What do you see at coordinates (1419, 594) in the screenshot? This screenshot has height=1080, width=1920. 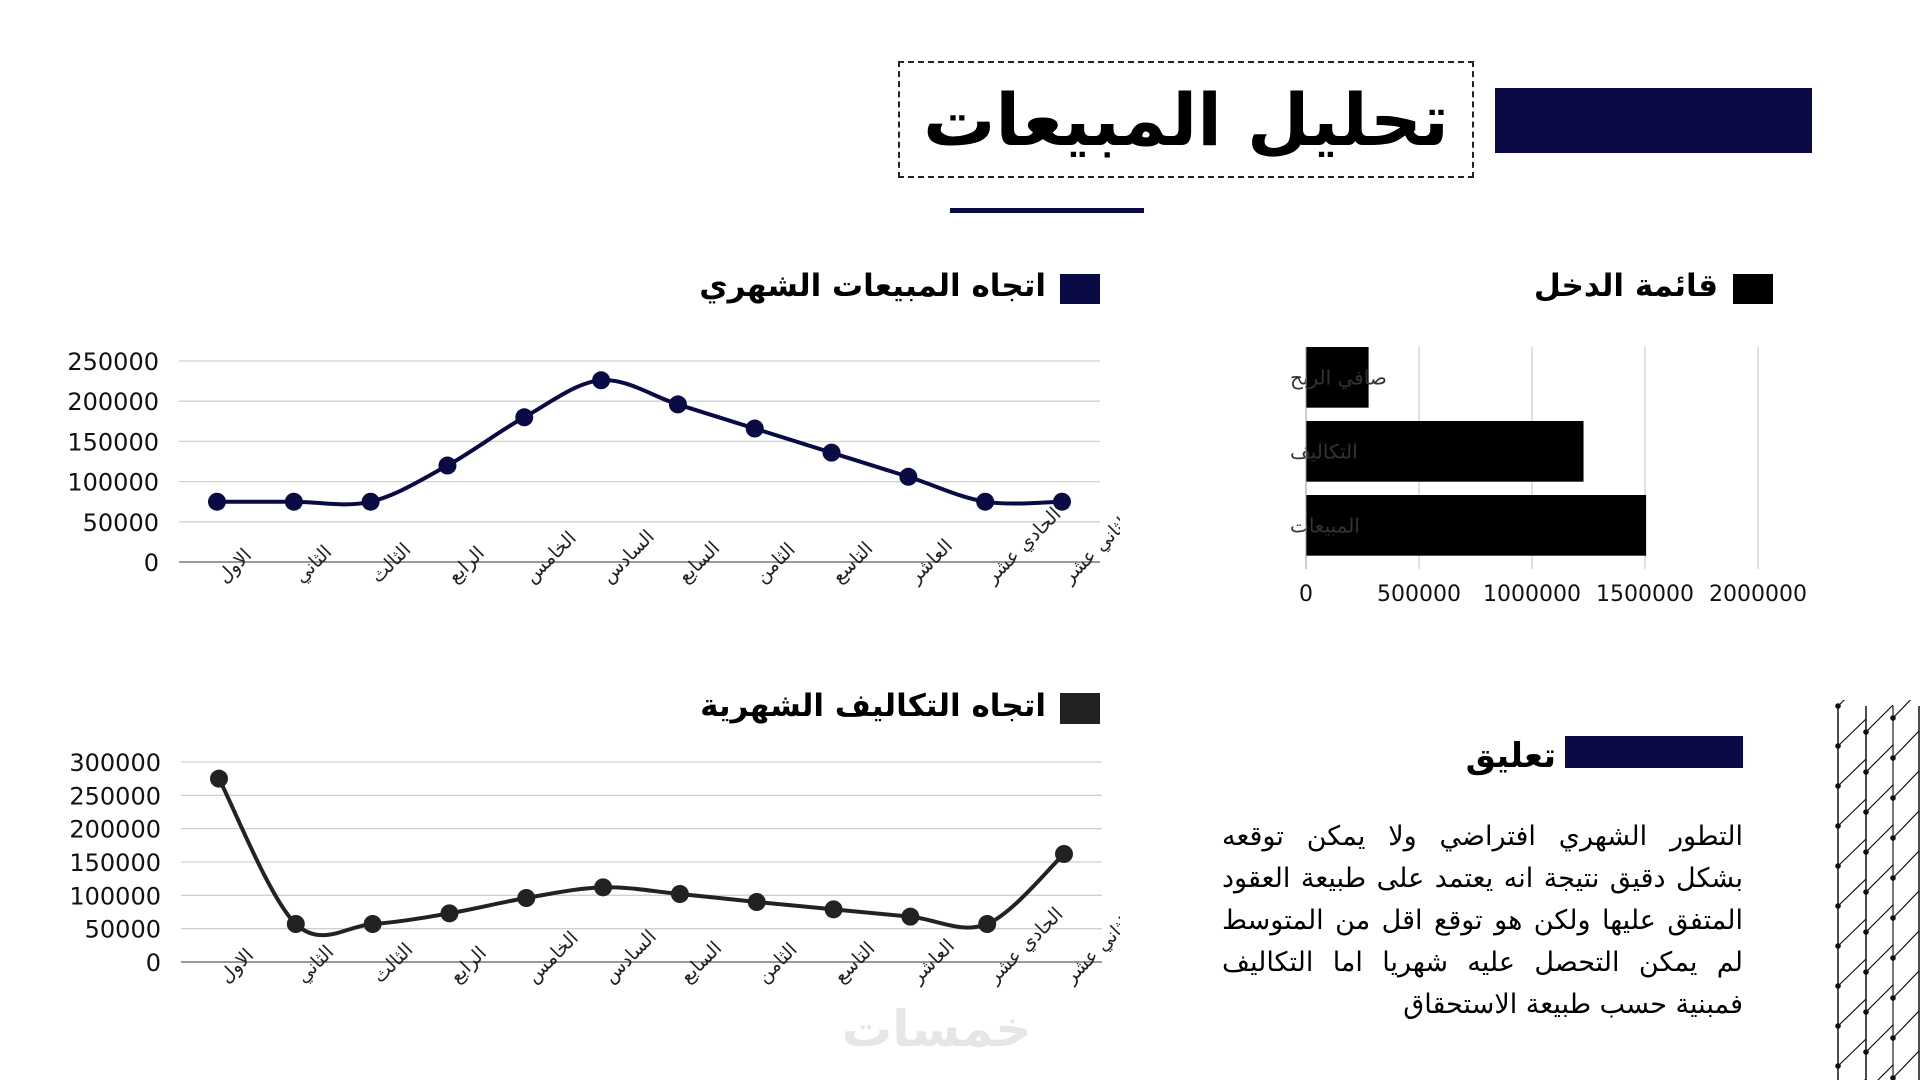 I see `x-tick-label: 500000` at bounding box center [1419, 594].